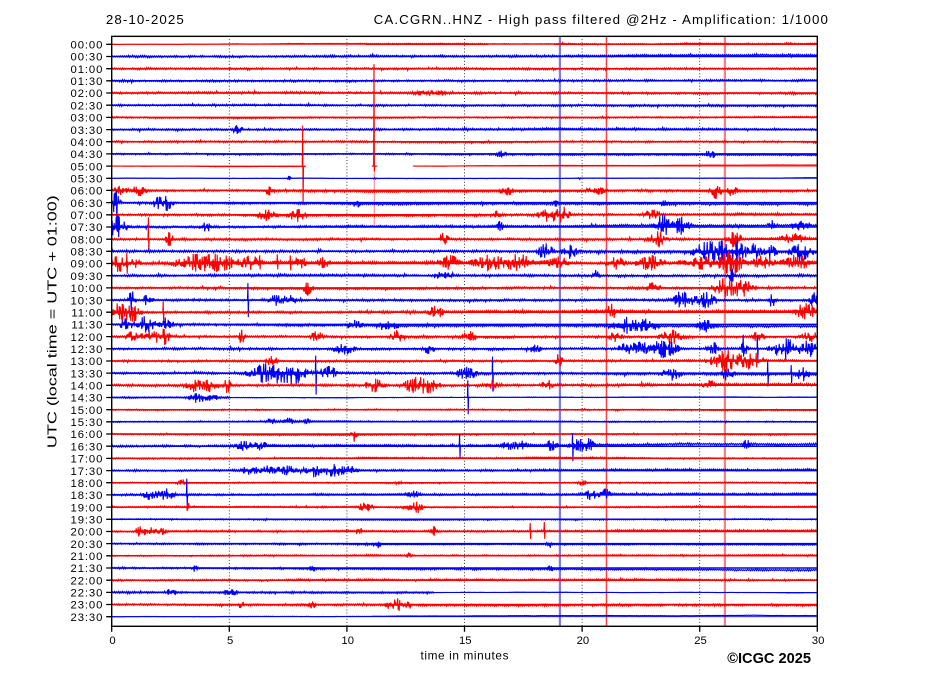  What do you see at coordinates (87, 180) in the screenshot?
I see `svg-text: 05:30` at bounding box center [87, 180].